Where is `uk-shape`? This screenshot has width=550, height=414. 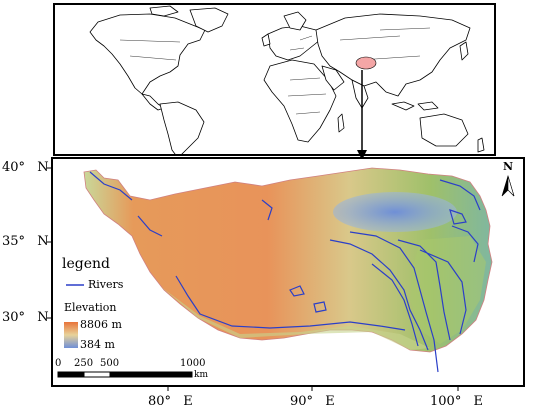 uk-shape is located at coordinates (266, 40).